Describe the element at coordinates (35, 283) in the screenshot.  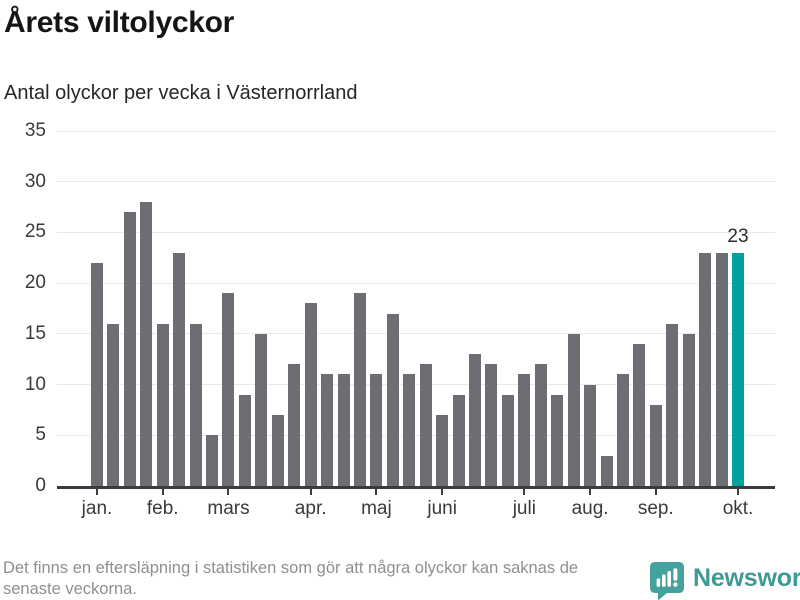
I see `y-axis-label-20: 20` at that location.